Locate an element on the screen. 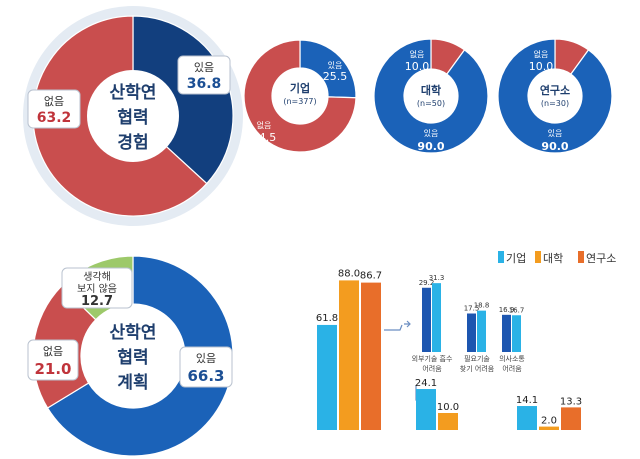 The height and width of the screenshot is (459, 640). main-bar-value: 61.8 is located at coordinates (327, 318).